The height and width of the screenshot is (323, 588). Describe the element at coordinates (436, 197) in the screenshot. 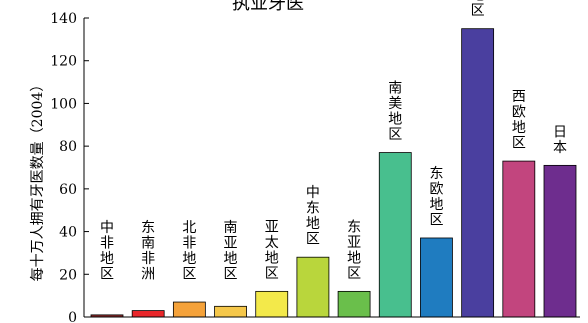

I see `category-label: 东欧地区` at that location.